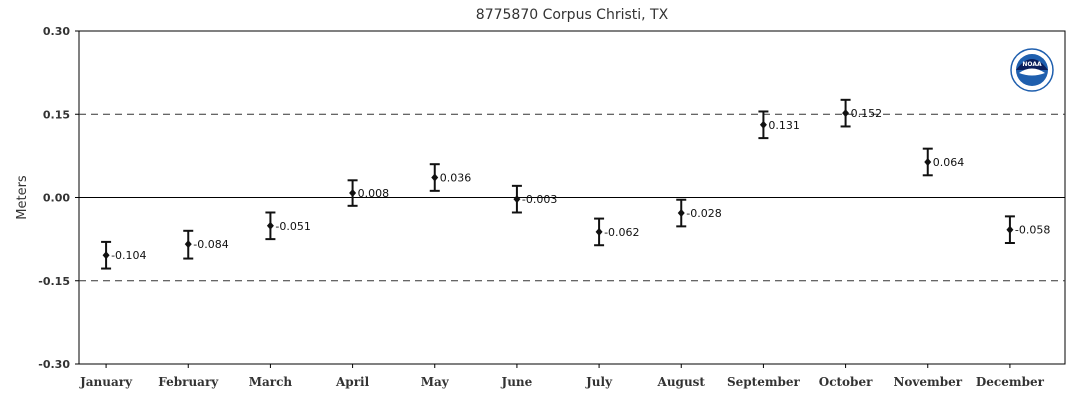 Image resolution: width=1080 pixels, height=400 pixels. Describe the element at coordinates (54, 281) in the screenshot. I see `y-tick-label: -0.15` at that location.